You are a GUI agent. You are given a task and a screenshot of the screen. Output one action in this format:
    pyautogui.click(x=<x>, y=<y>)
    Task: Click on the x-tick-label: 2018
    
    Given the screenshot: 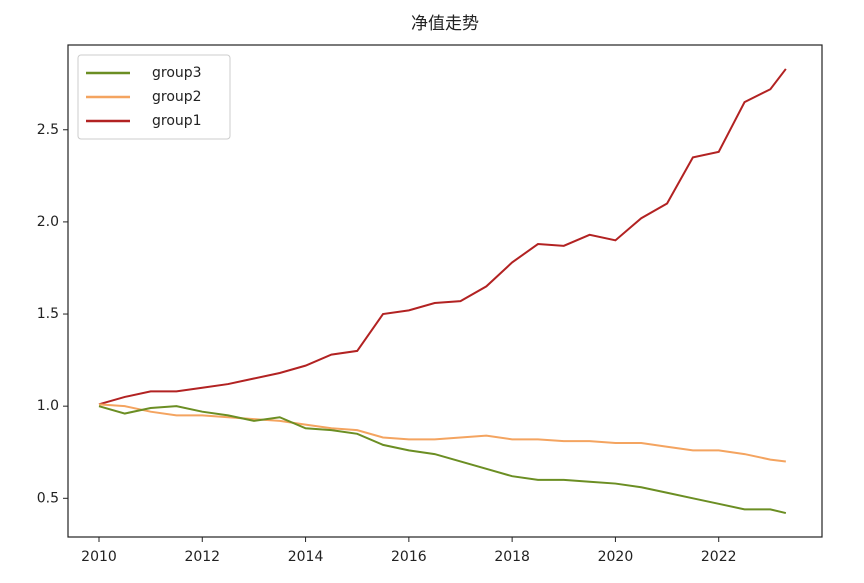 What is the action you would take?
    pyautogui.click(x=512, y=557)
    